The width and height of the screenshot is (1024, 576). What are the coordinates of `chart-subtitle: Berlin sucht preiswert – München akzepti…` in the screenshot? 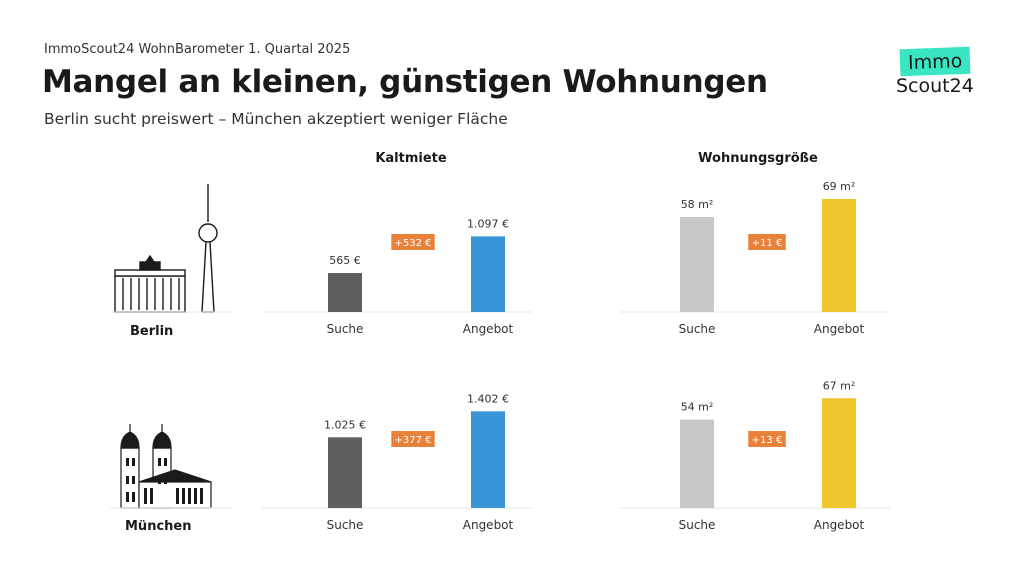 It's located at (276, 119).